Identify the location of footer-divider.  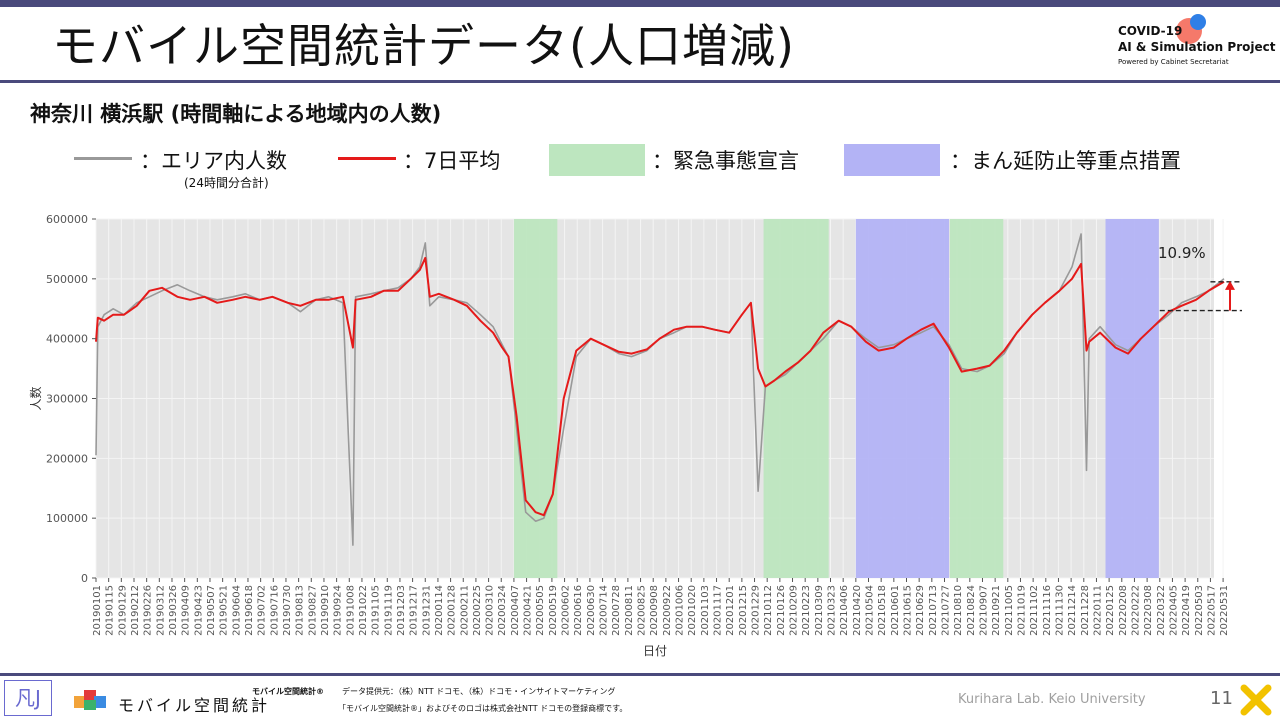
(640, 674).